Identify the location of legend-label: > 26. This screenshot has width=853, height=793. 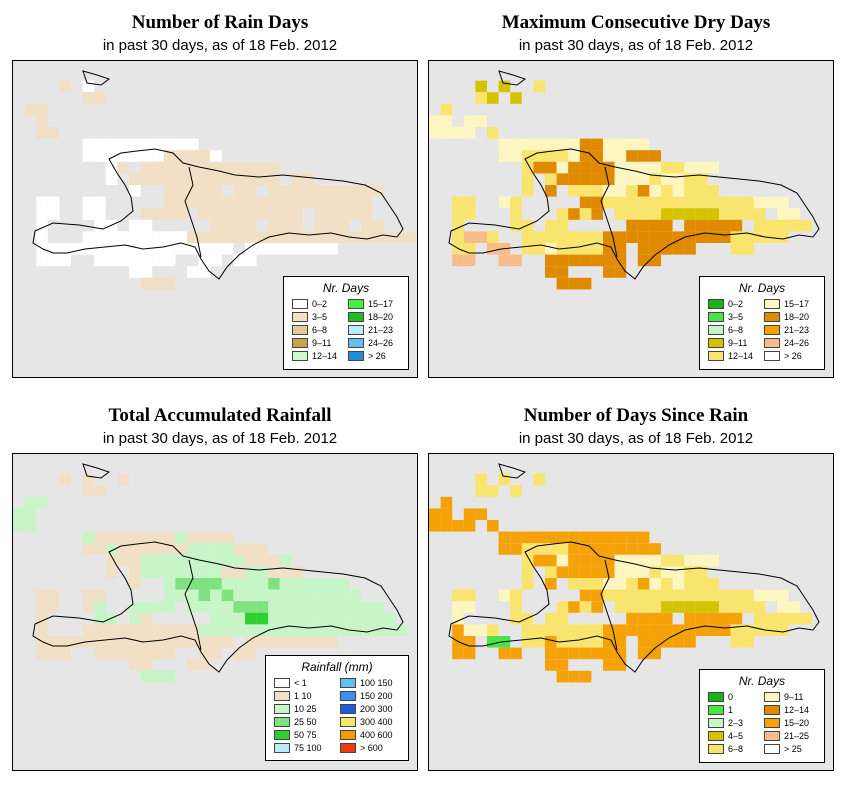
(377, 356).